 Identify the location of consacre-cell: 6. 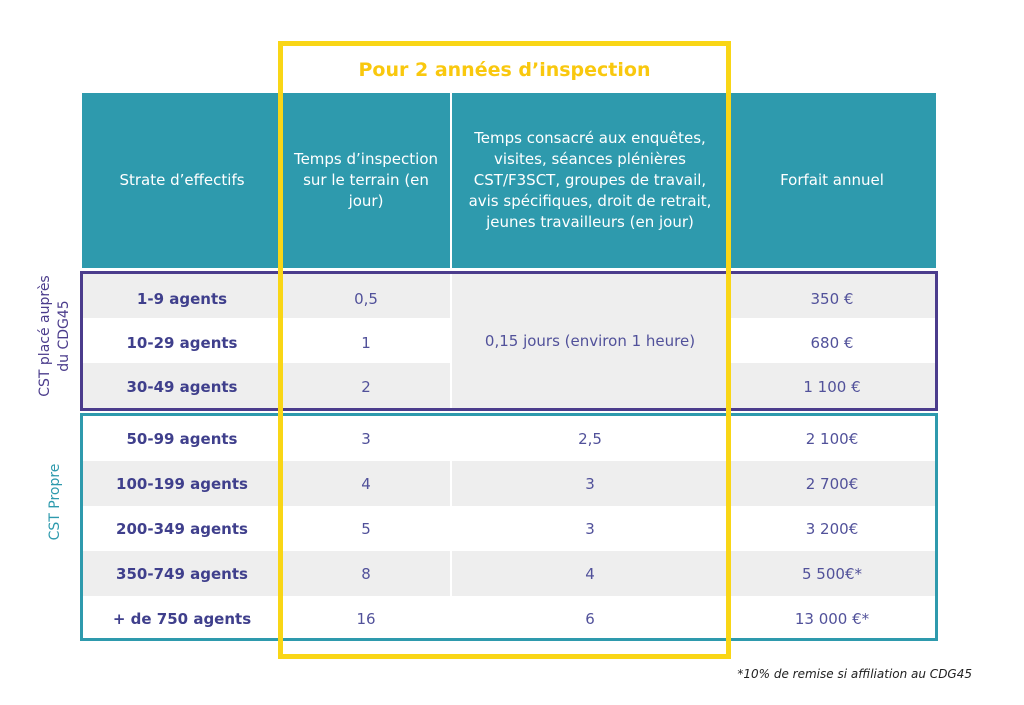
(590, 618).